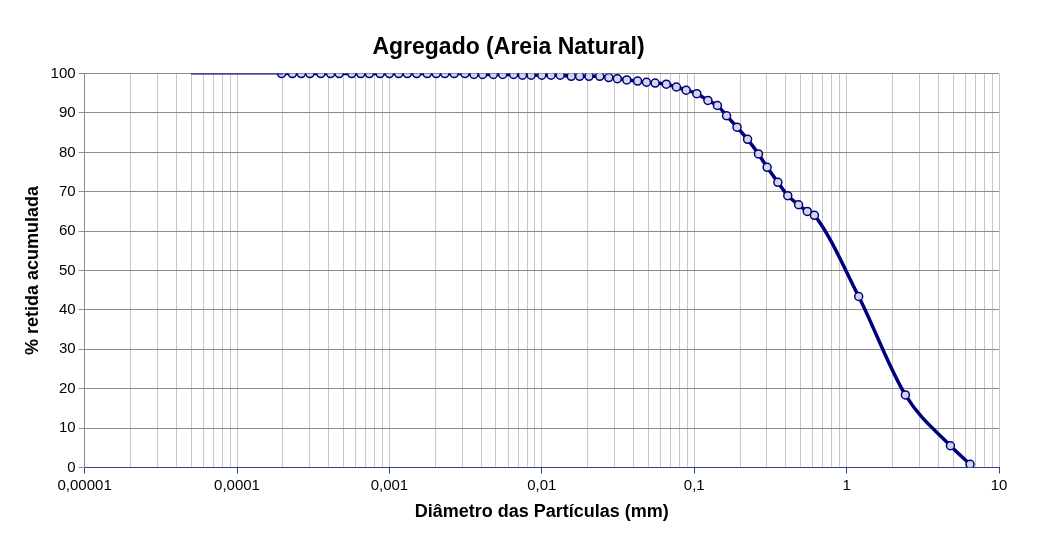 Image resolution: width=1037 pixels, height=539 pixels. I want to click on x-tick-label: 0,00001, so click(84, 484).